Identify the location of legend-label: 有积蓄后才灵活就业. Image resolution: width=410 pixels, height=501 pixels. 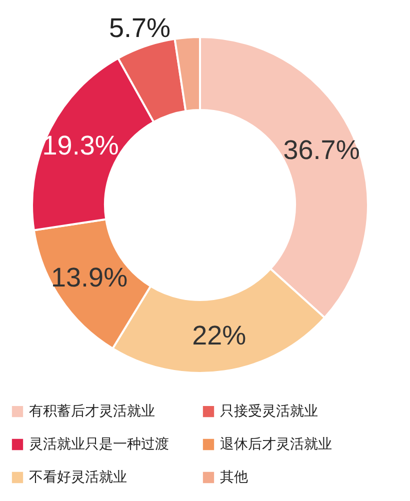
(92, 412).